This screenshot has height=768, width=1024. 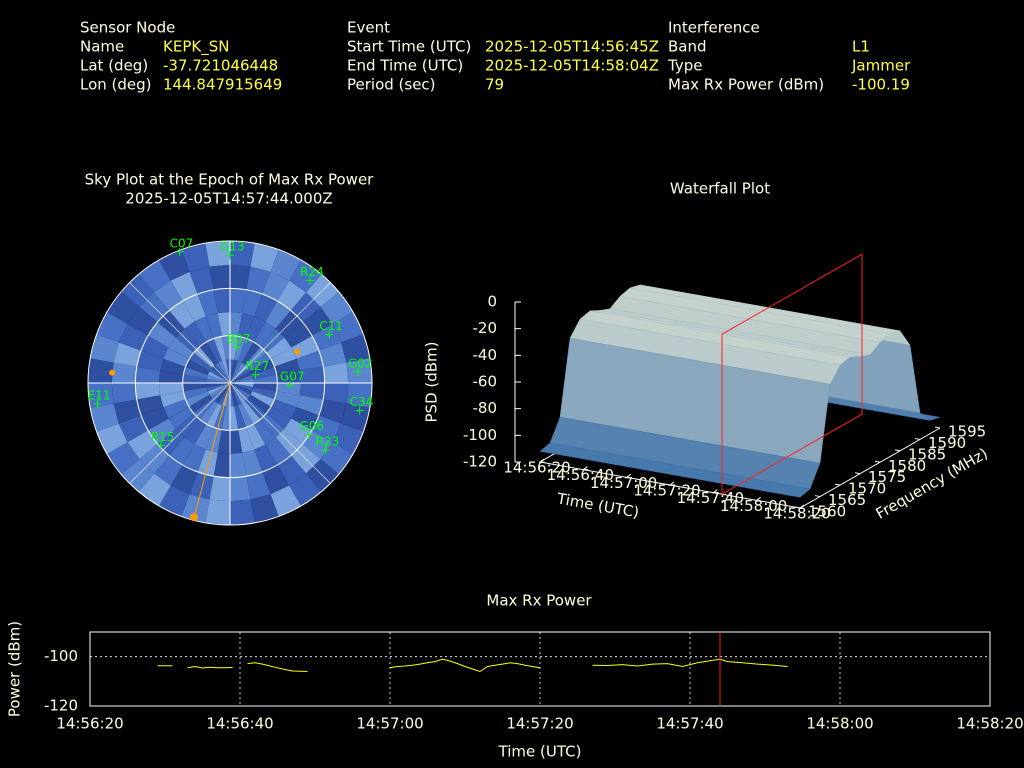 What do you see at coordinates (485, 355) in the screenshot?
I see `z-tick-label: -40` at bounding box center [485, 355].